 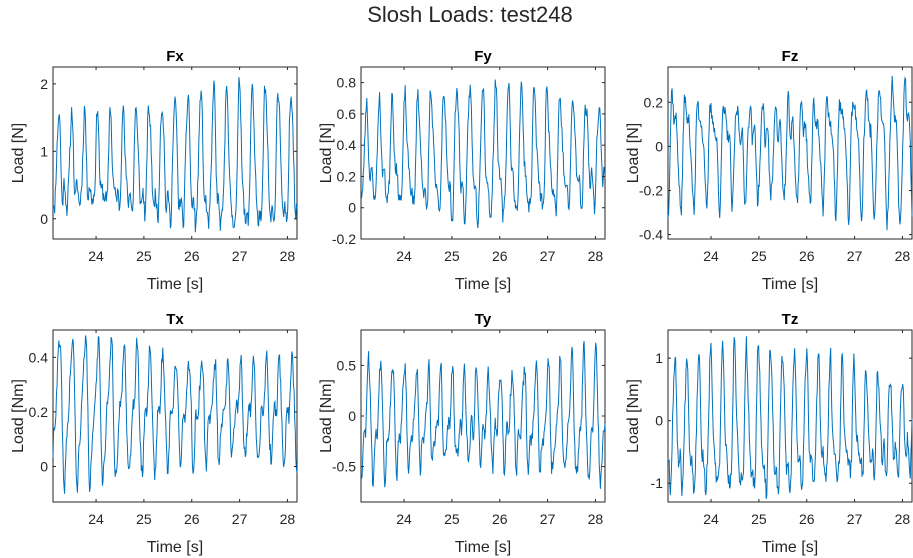 I want to click on figure-title: Slosh Loads: test248, so click(x=469, y=14).